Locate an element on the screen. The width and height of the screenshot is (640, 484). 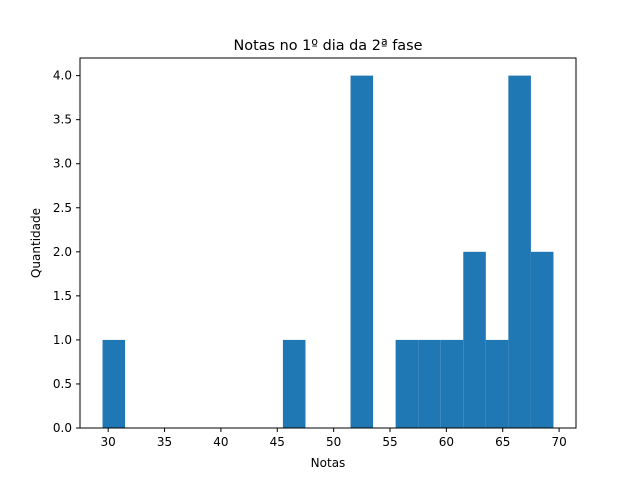
y-tick-label: 0.5 is located at coordinates (62, 384).